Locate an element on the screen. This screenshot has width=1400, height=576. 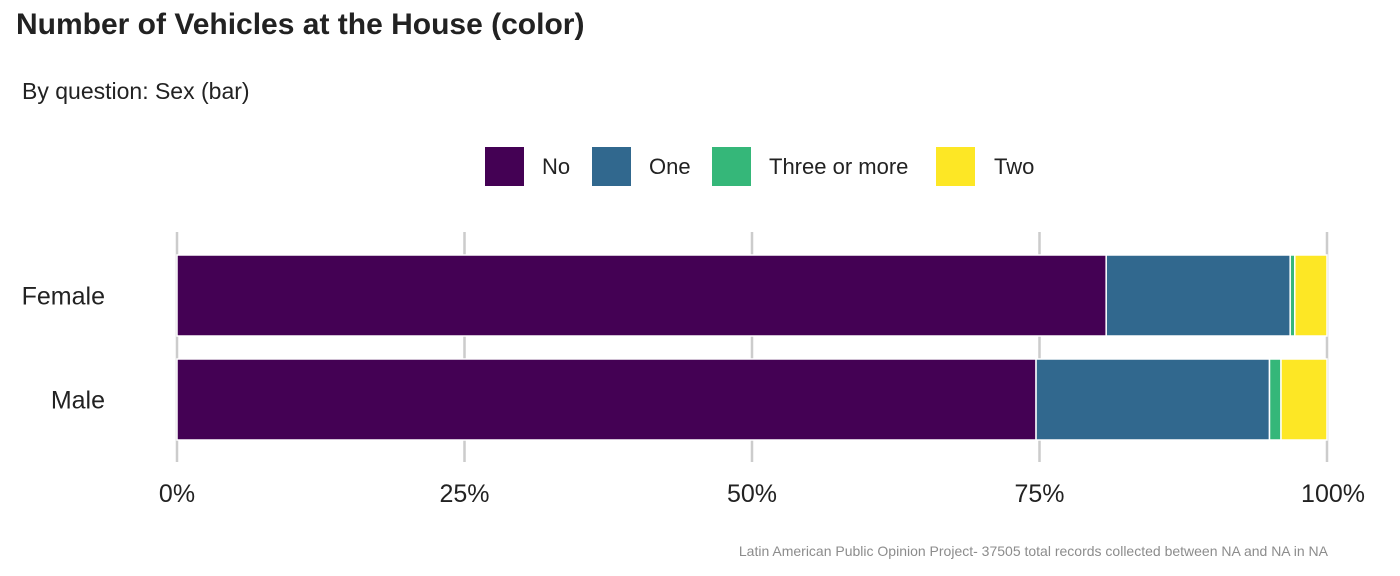
x-tick-label-4: 100% is located at coordinates (1333, 494).